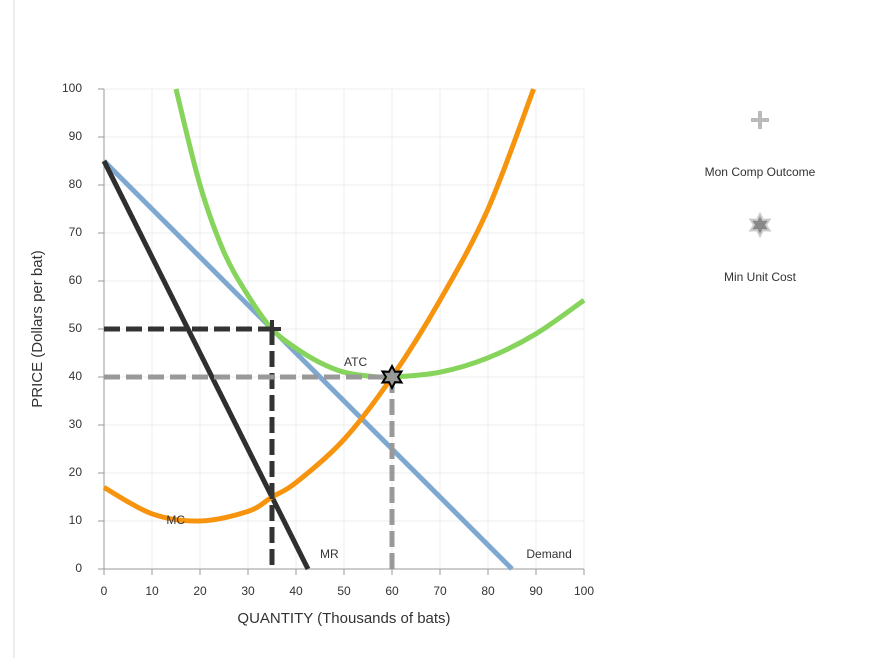 The width and height of the screenshot is (892, 658). I want to click on x-tick-label: 40, so click(296, 591).